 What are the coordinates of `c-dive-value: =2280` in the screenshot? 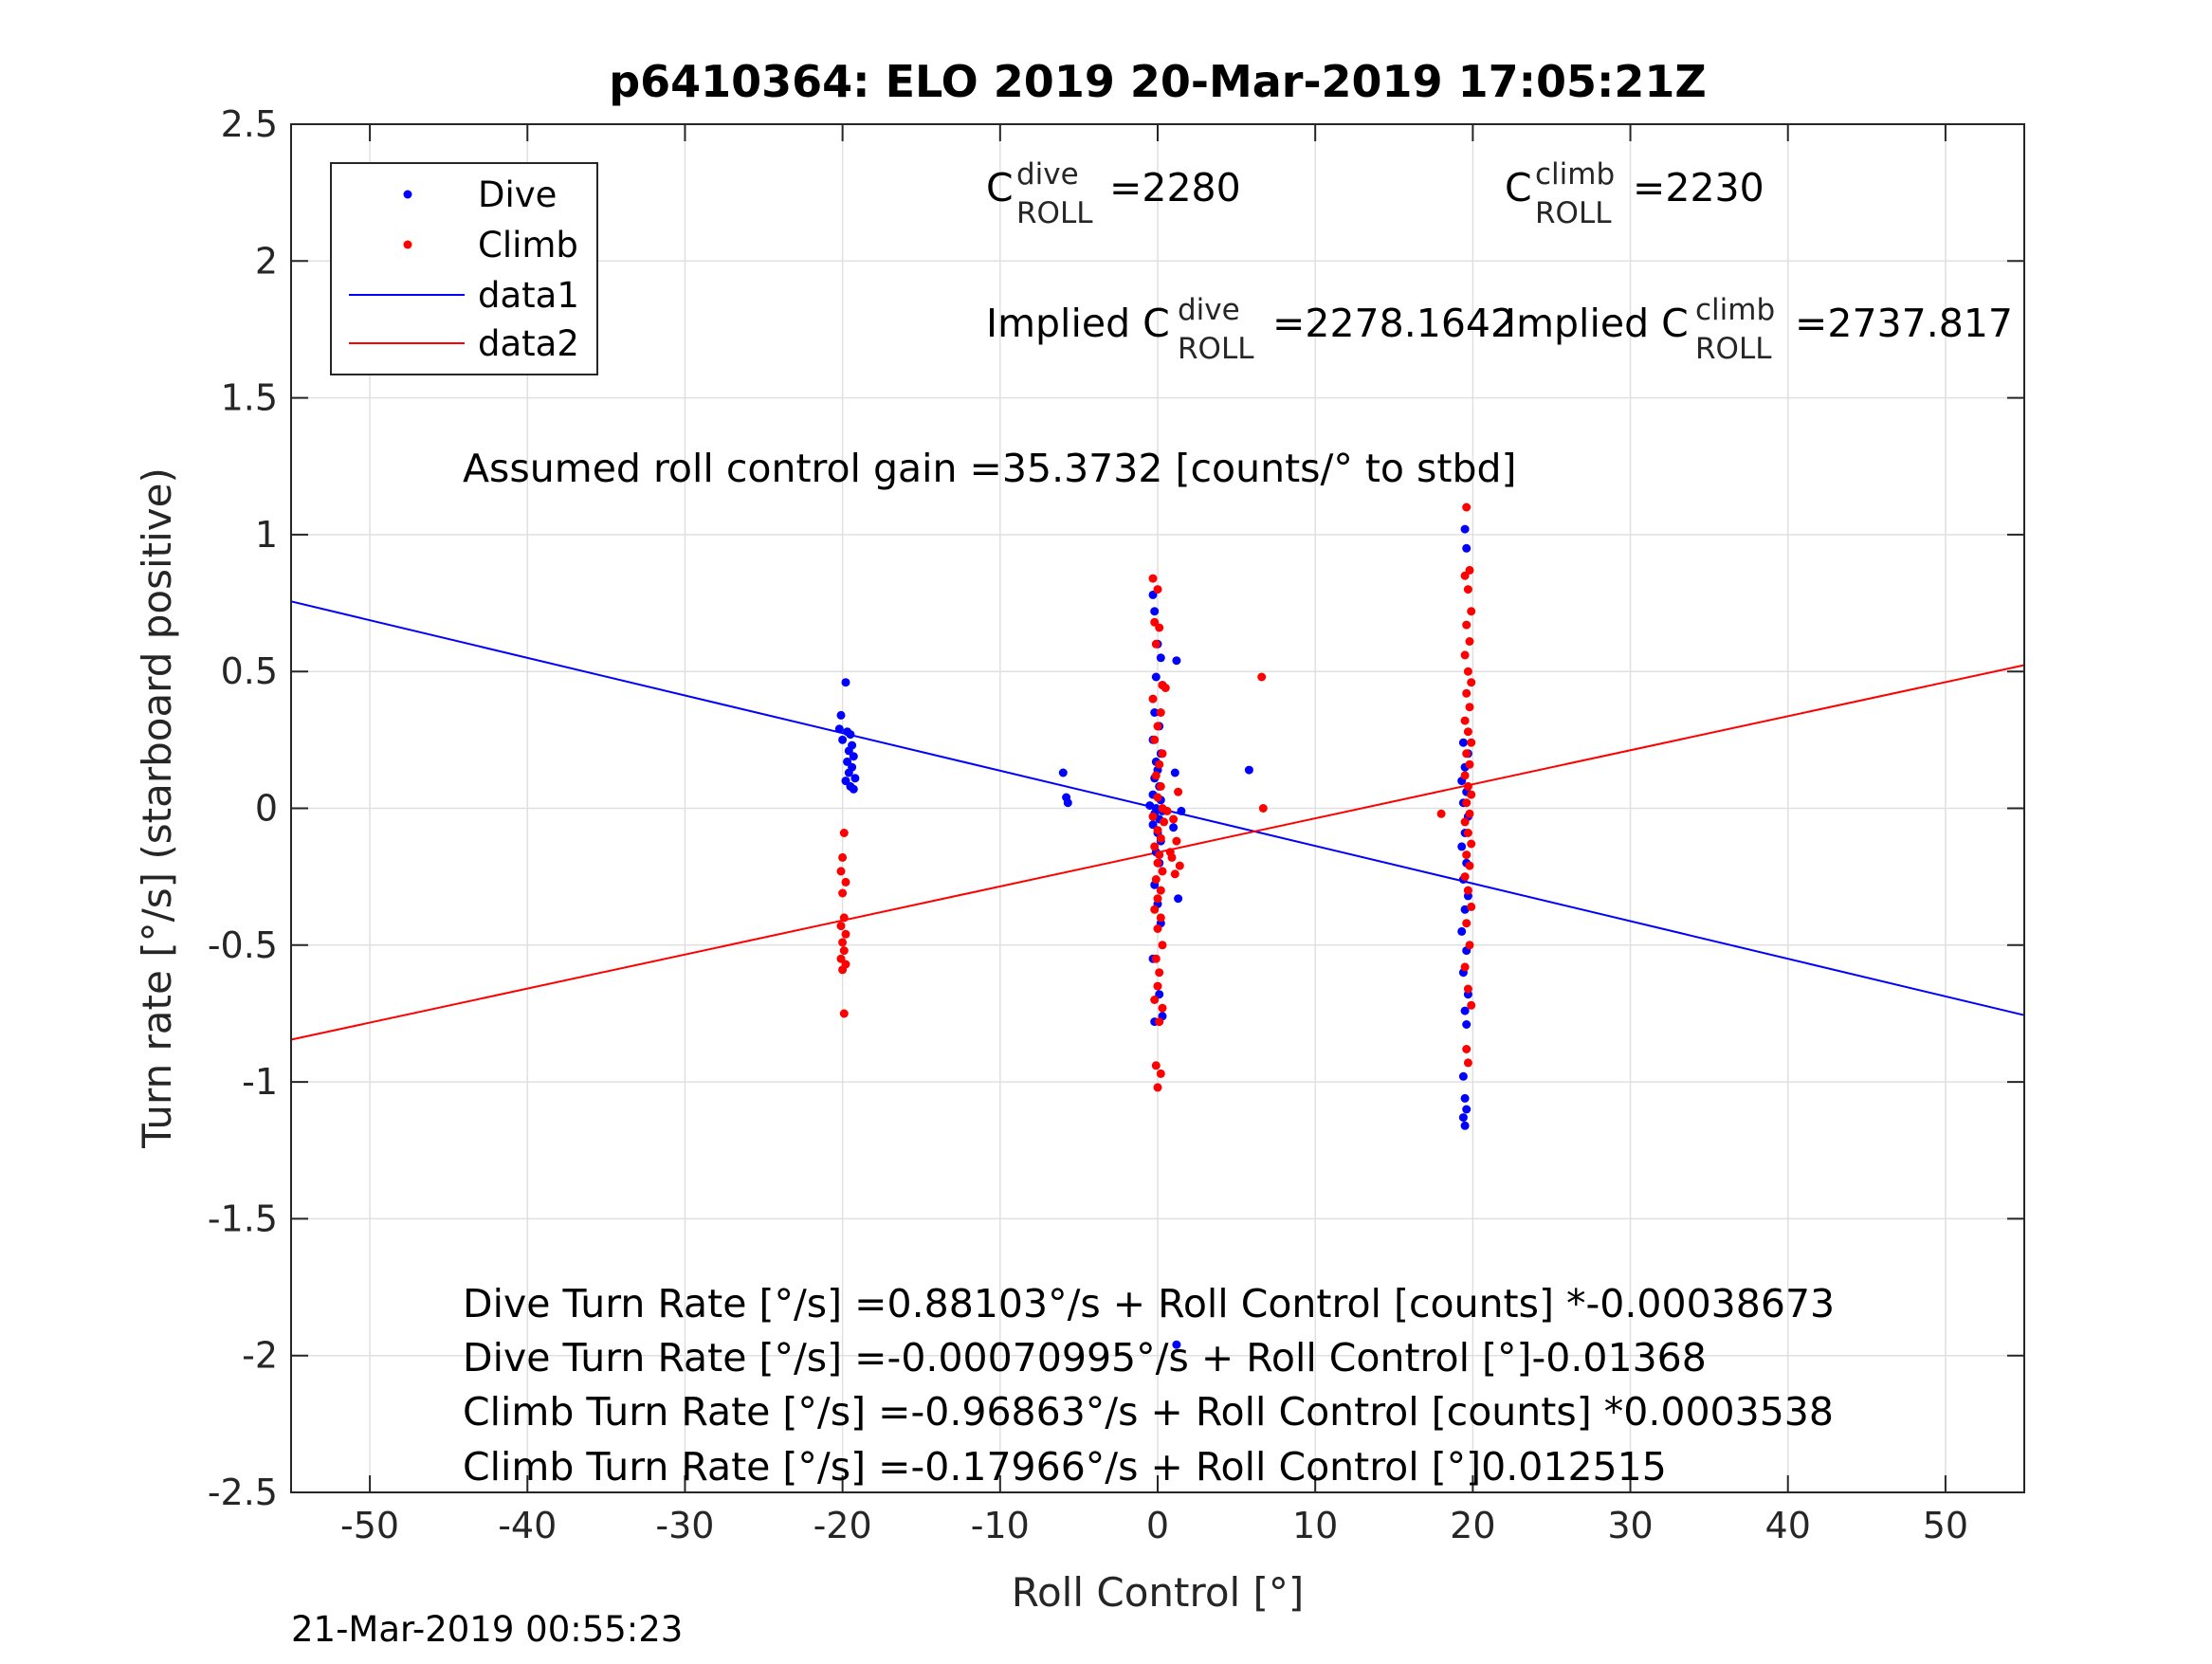 It's located at (1175, 187).